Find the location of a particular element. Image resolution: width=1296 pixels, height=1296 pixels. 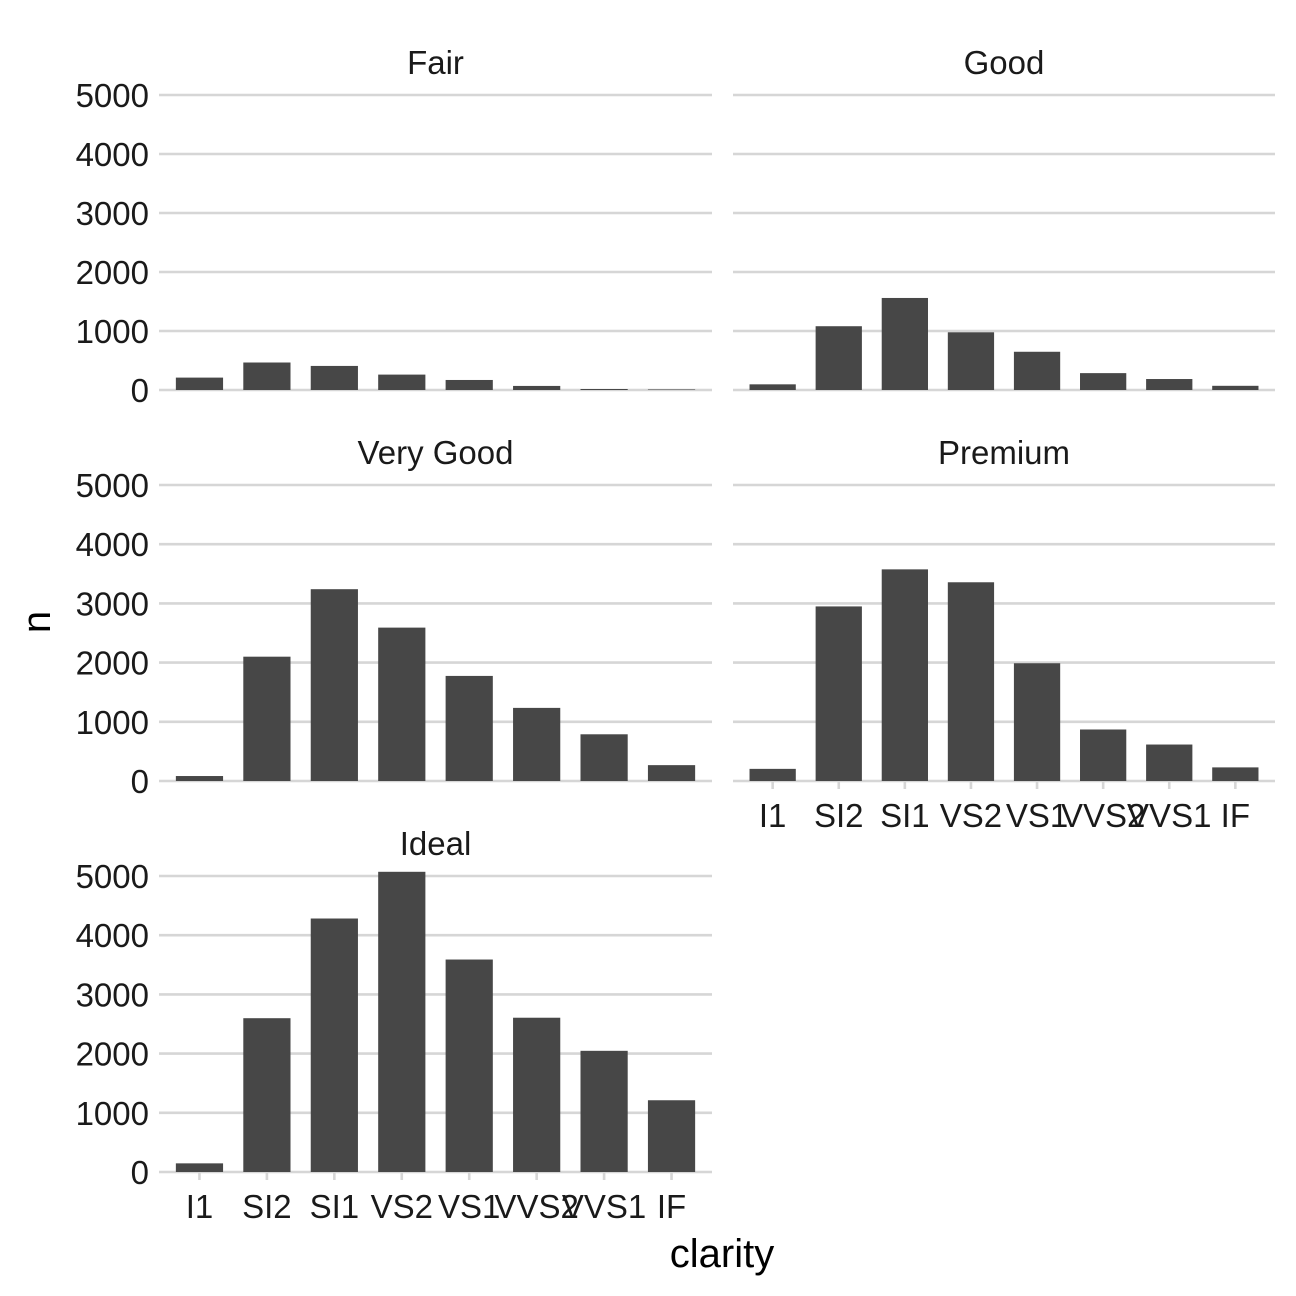

facet-strip-label: Good is located at coordinates (1004, 62).